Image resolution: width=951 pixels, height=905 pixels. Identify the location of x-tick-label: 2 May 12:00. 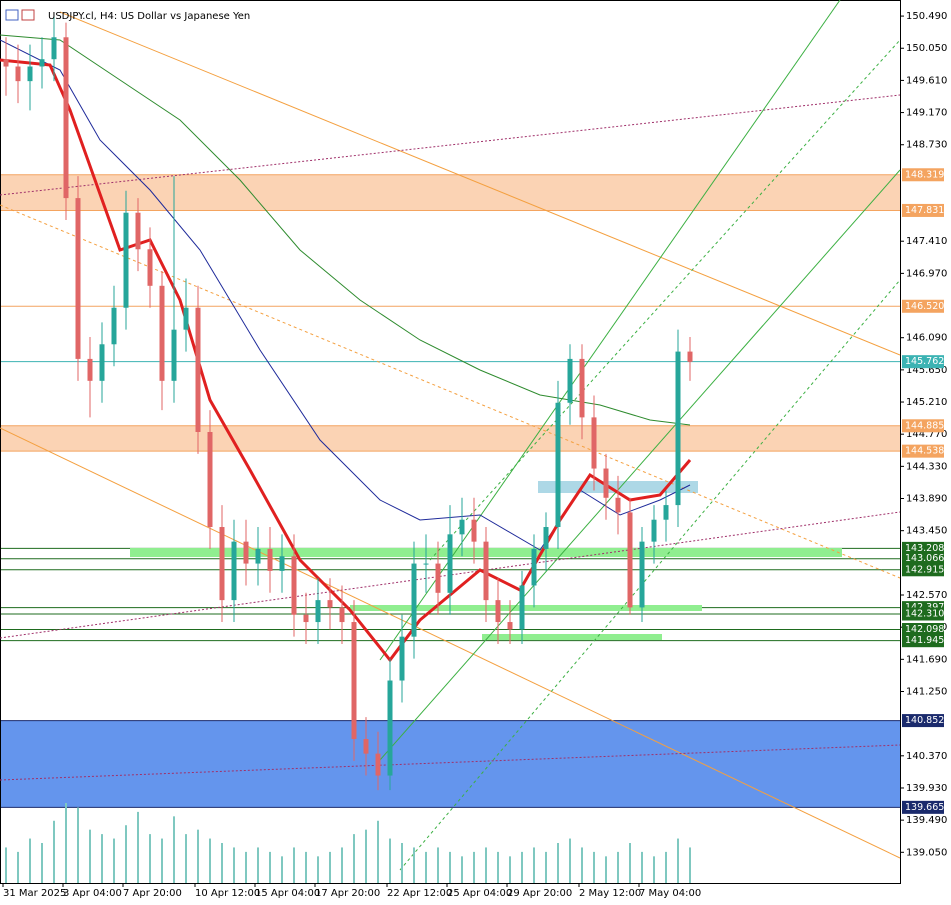
(610, 893).